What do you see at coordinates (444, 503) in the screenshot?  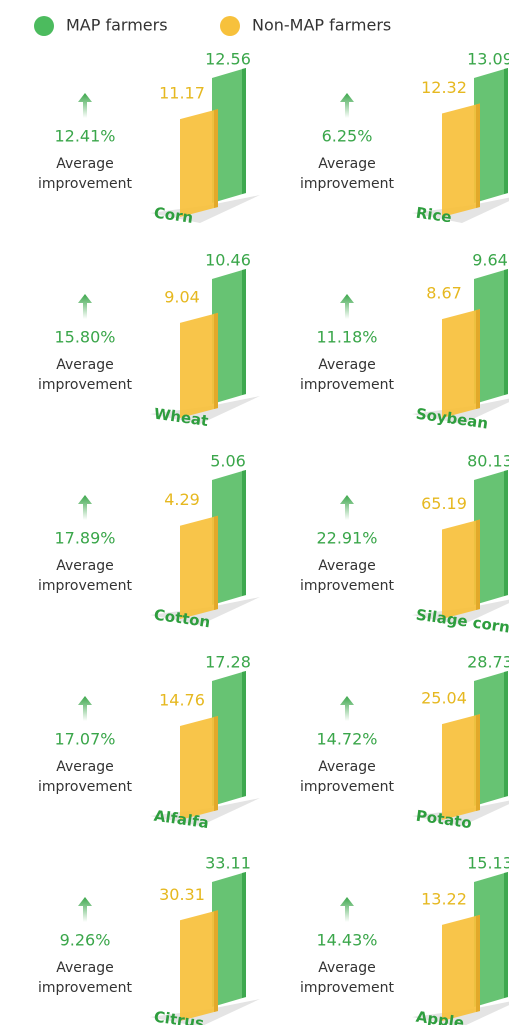 I see `non-map-value: 65.19` at bounding box center [444, 503].